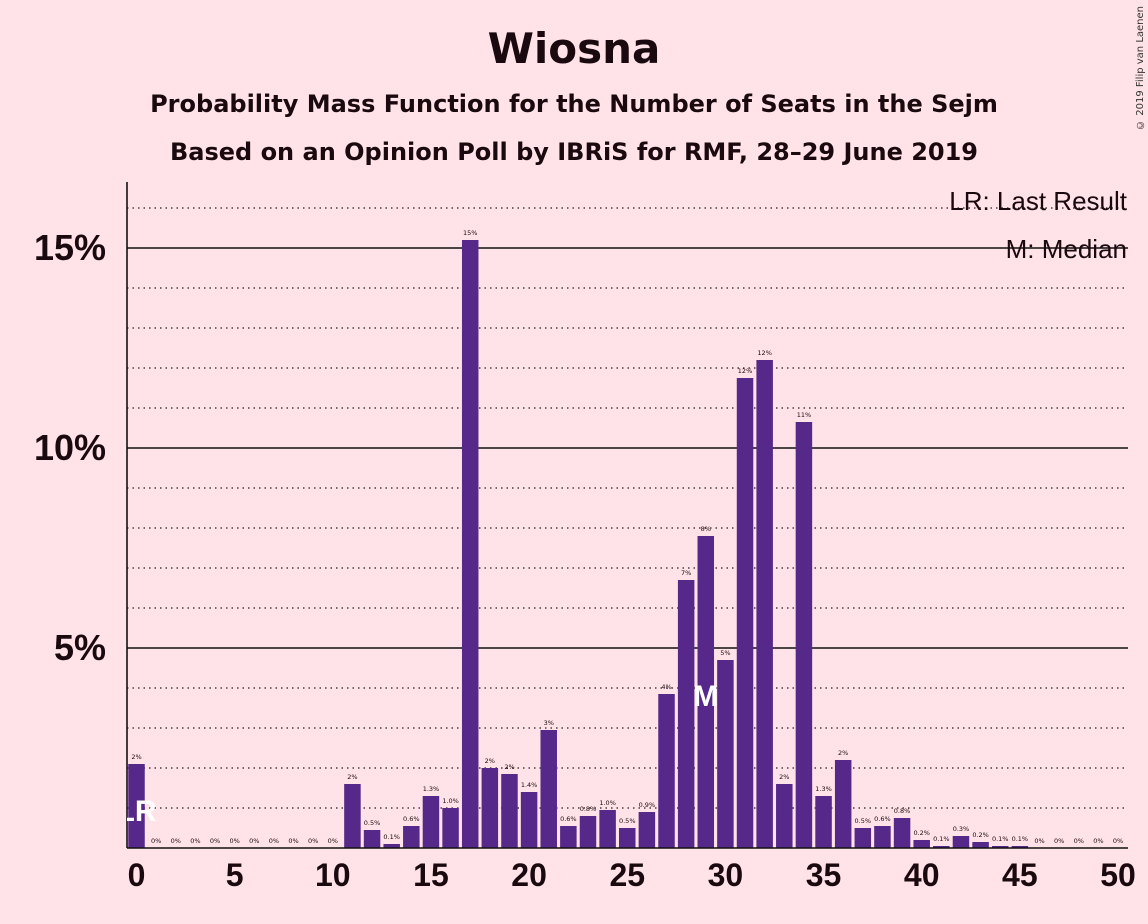  What do you see at coordinates (627, 875) in the screenshot?
I see `x-tick-label: 25` at bounding box center [627, 875].